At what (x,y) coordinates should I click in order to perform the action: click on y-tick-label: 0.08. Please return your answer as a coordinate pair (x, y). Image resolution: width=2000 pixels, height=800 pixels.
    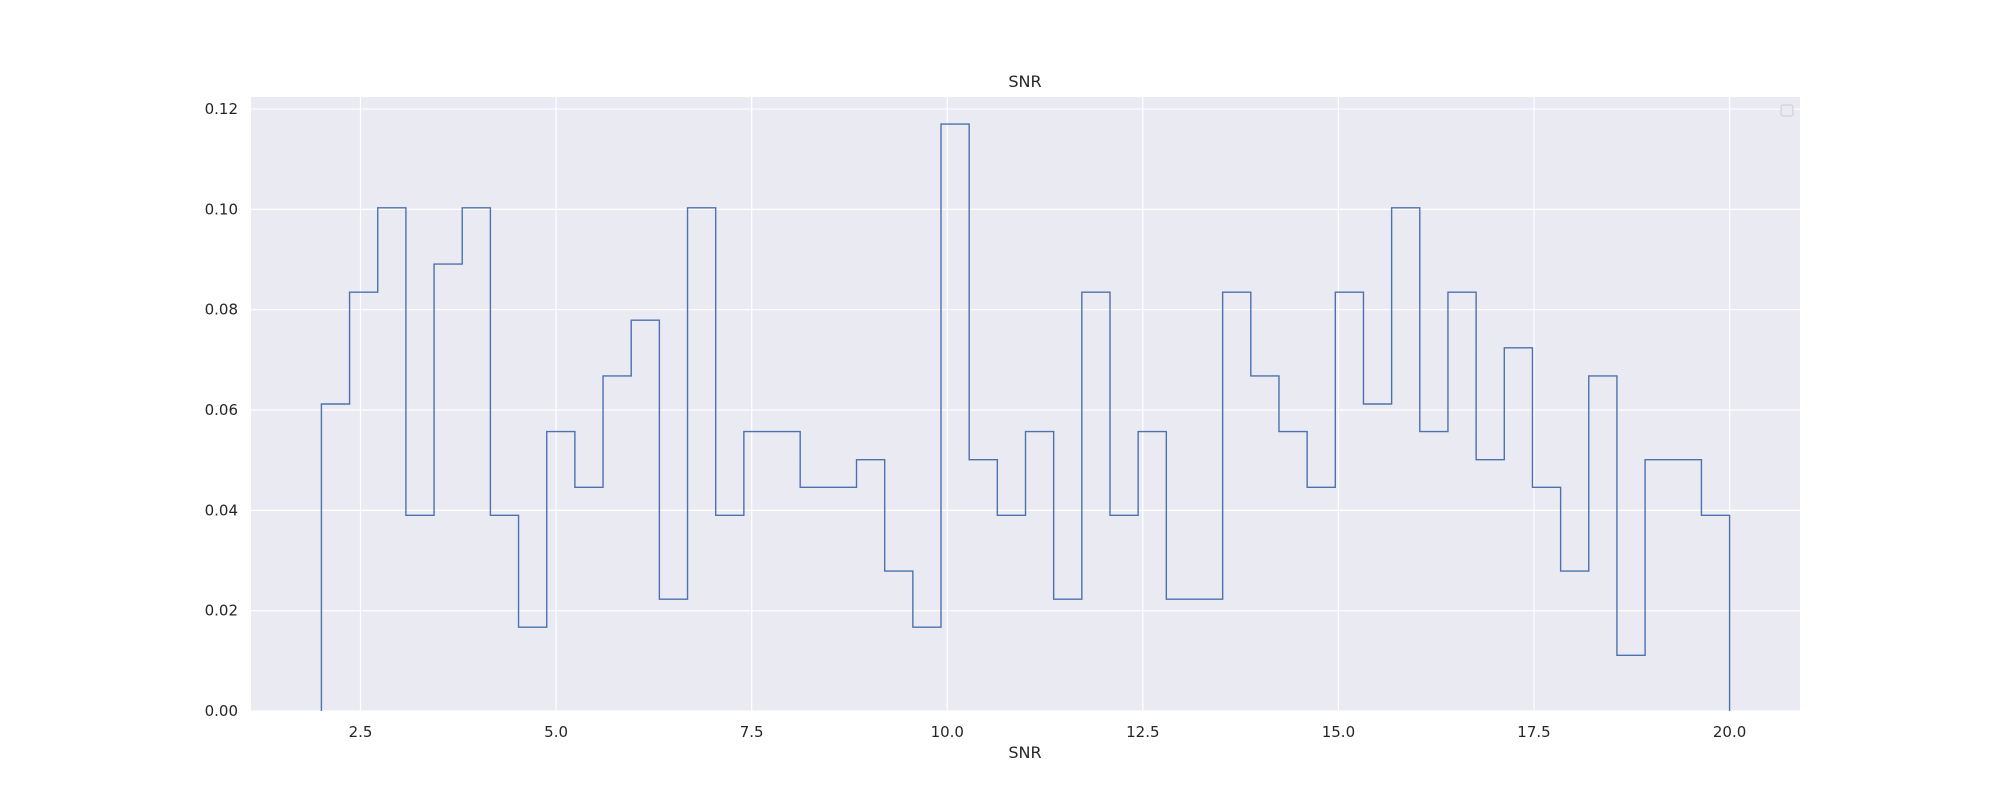
    Looking at the image, I should click on (221, 310).